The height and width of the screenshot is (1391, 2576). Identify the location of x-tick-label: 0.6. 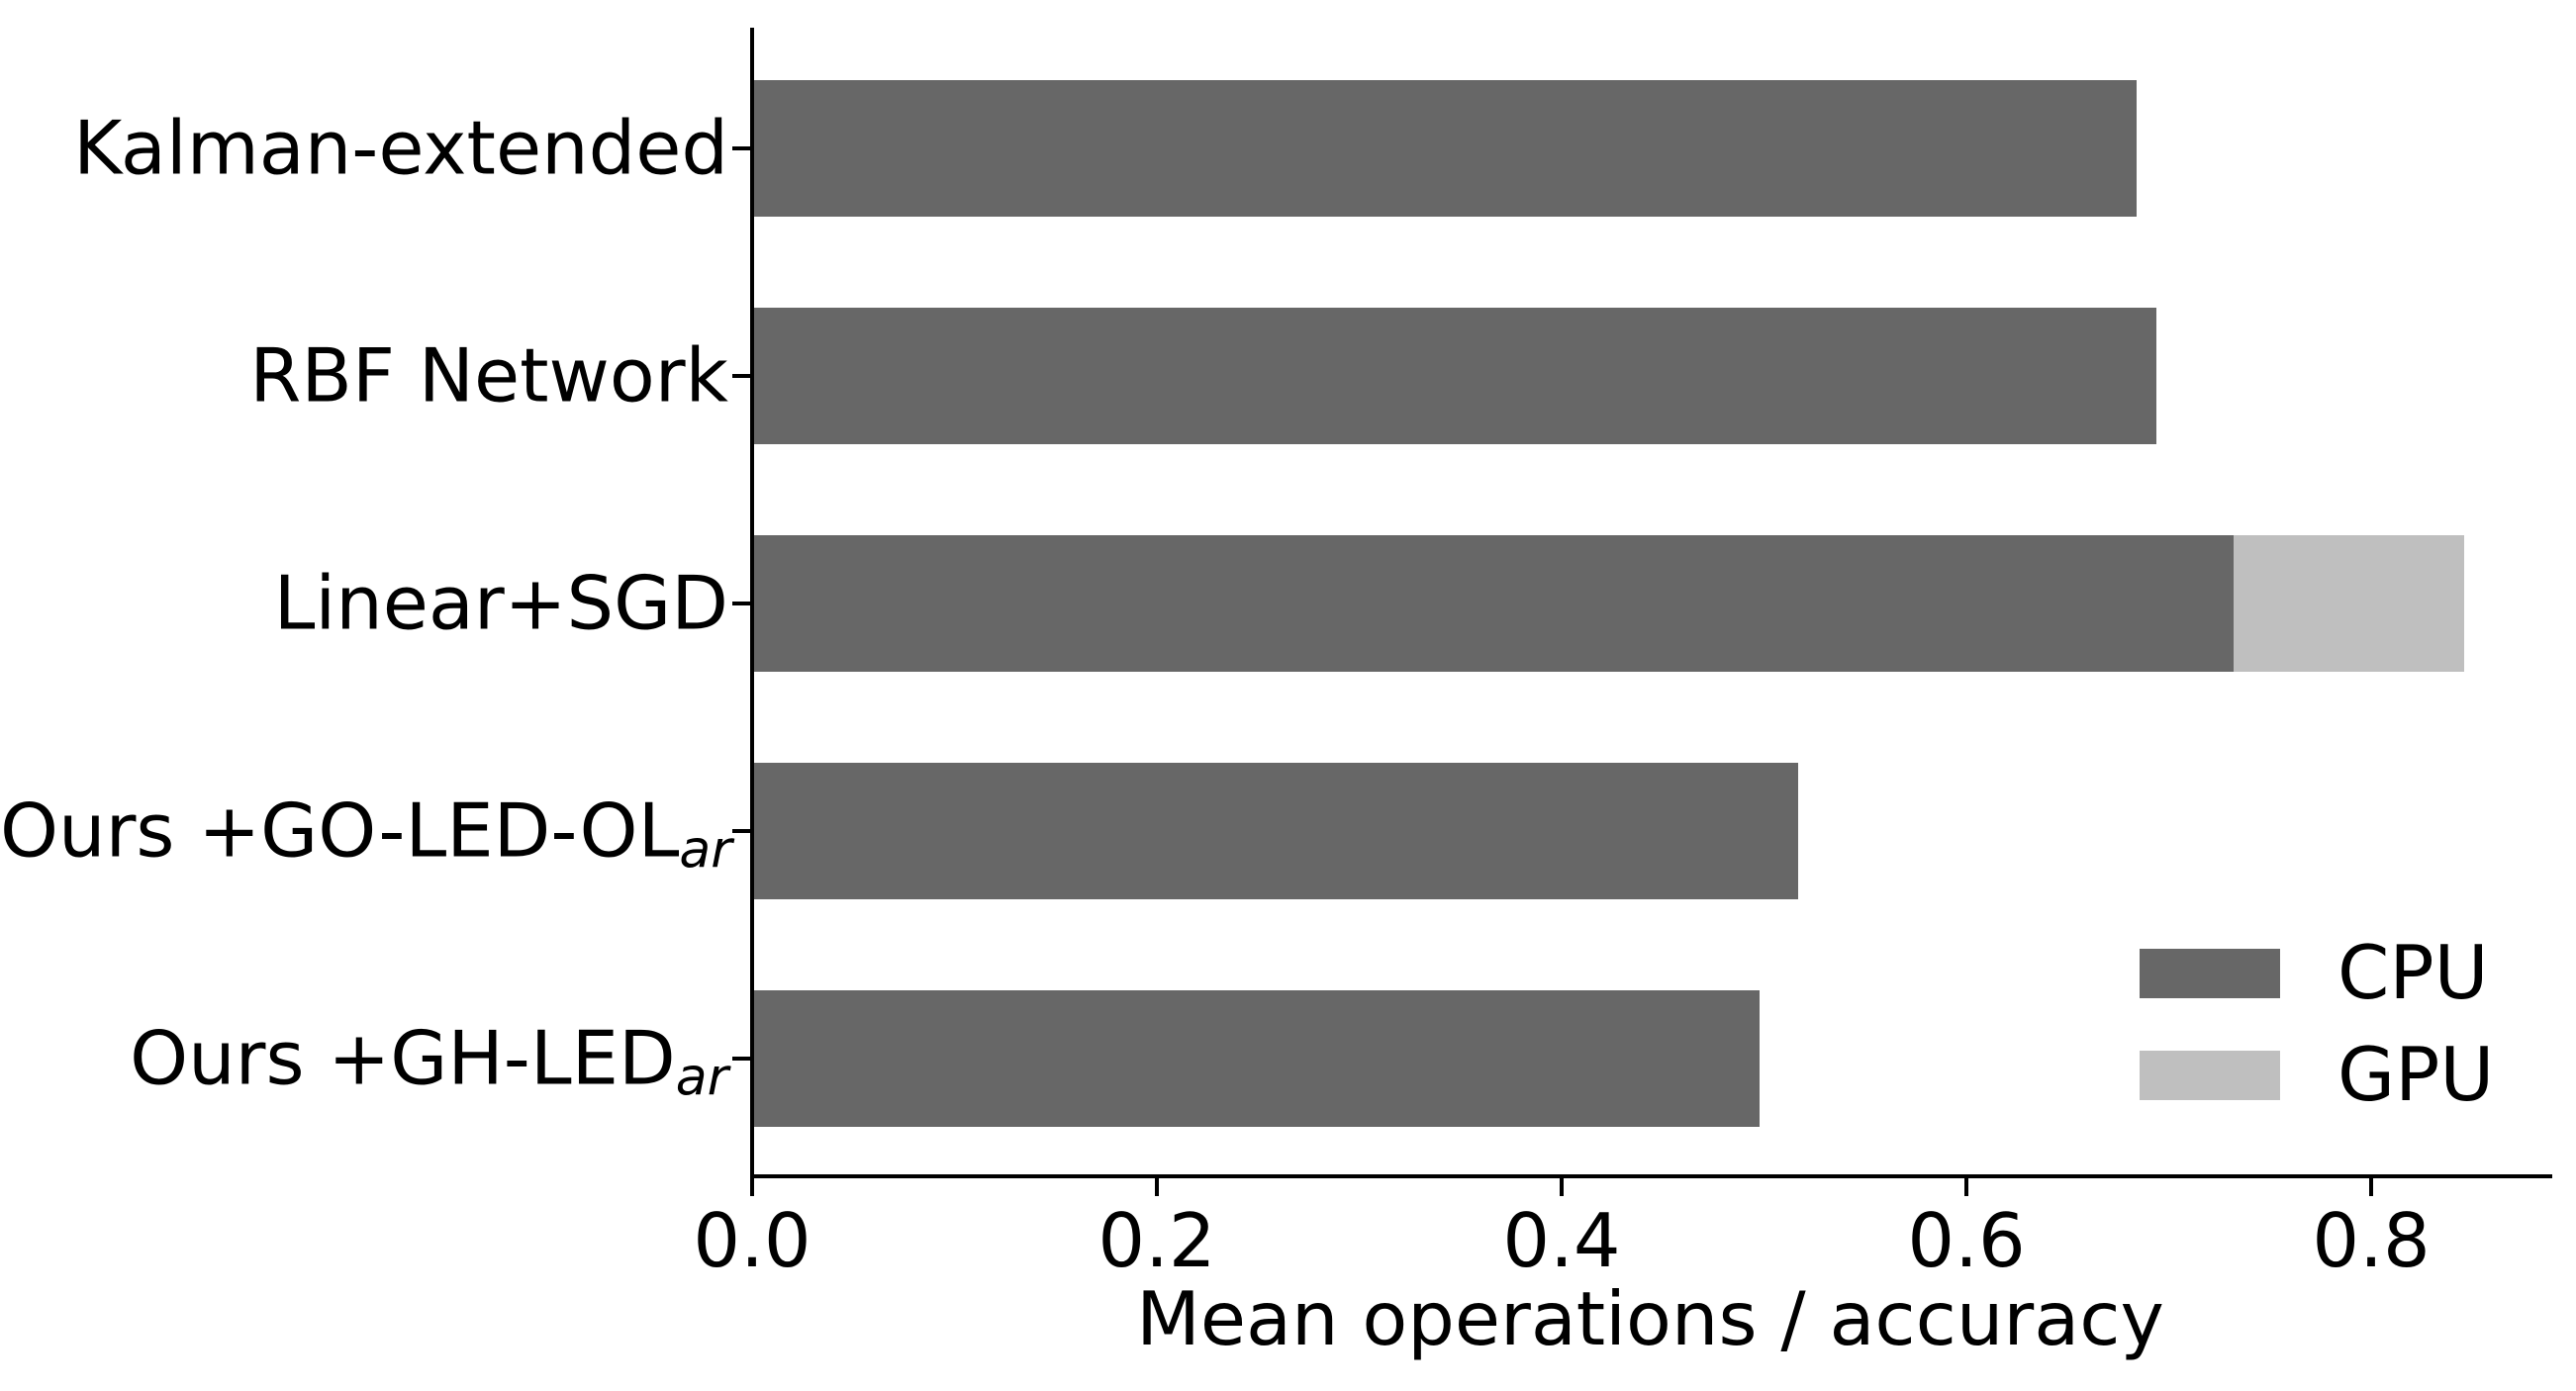
(1966, 1240).